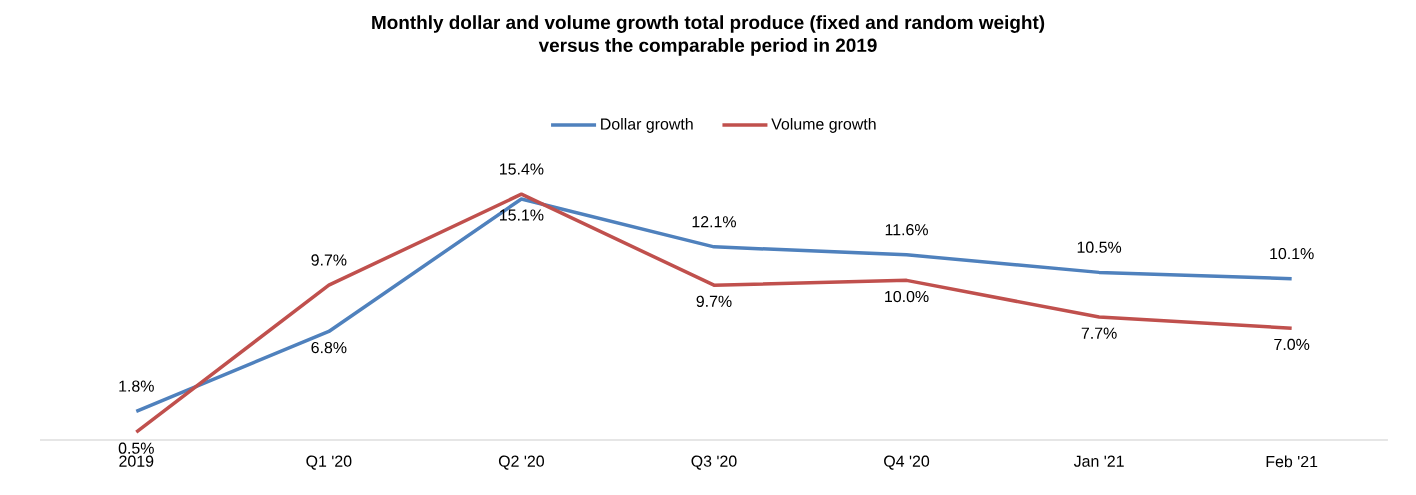  Describe the element at coordinates (1292, 344) in the screenshot. I see `data-label: 7.0%` at that location.